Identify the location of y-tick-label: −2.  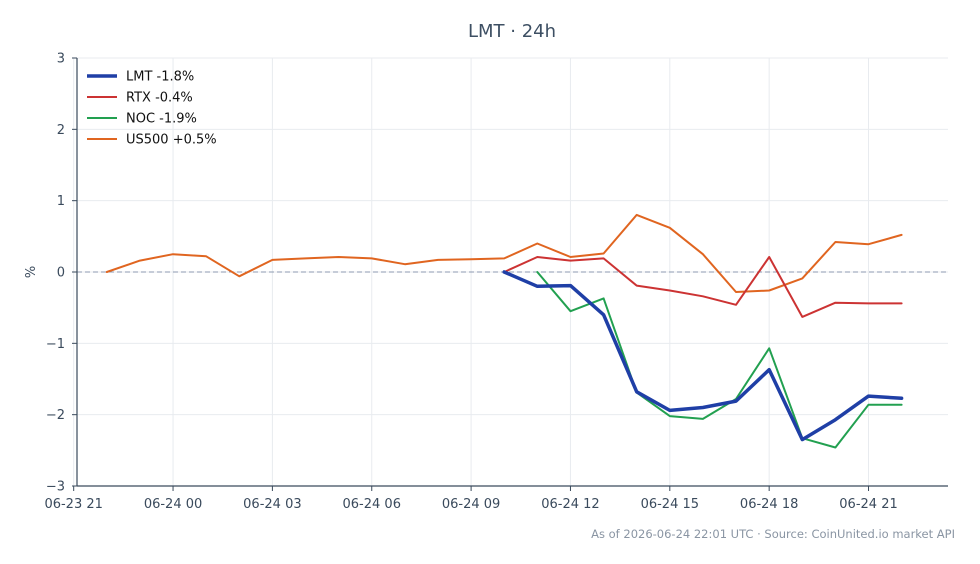
(55, 415).